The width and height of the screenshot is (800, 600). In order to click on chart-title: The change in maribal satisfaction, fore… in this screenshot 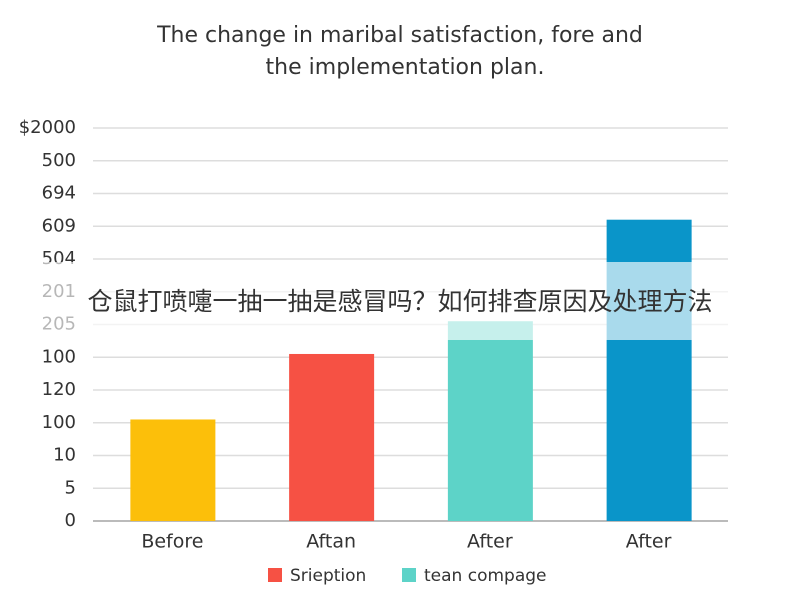, I will do `click(399, 35)`.